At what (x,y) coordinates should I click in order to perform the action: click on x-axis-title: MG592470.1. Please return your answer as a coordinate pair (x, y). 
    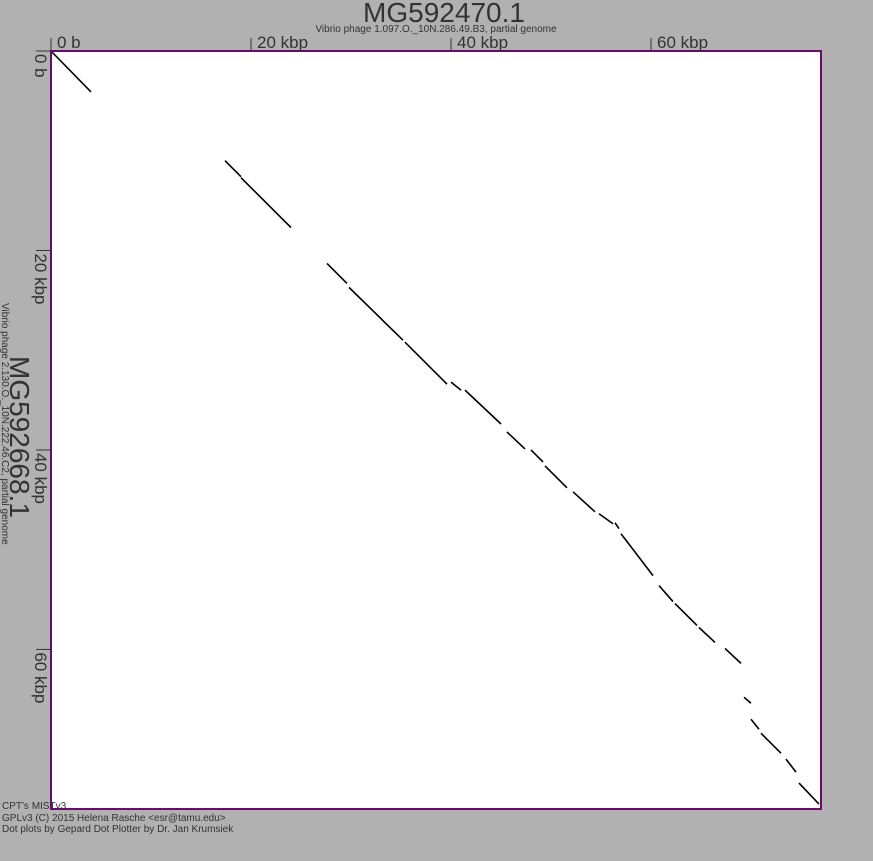
    Looking at the image, I should click on (444, 14).